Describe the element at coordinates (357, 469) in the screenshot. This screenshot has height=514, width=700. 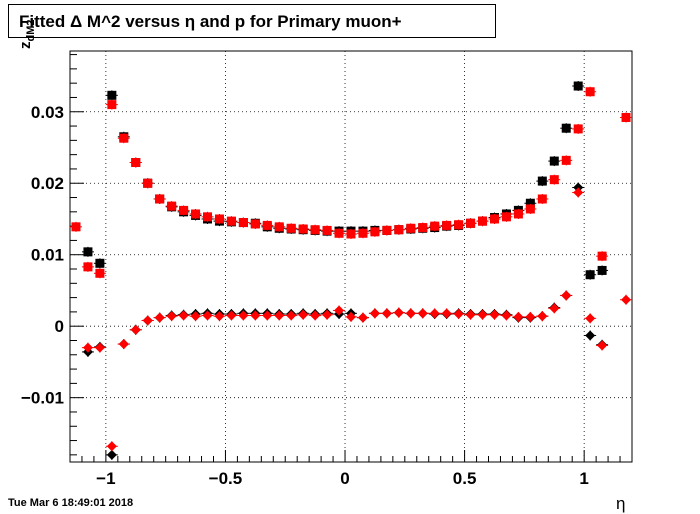
I see `x-axis: −1 −0.5 0 0.5 1` at that location.